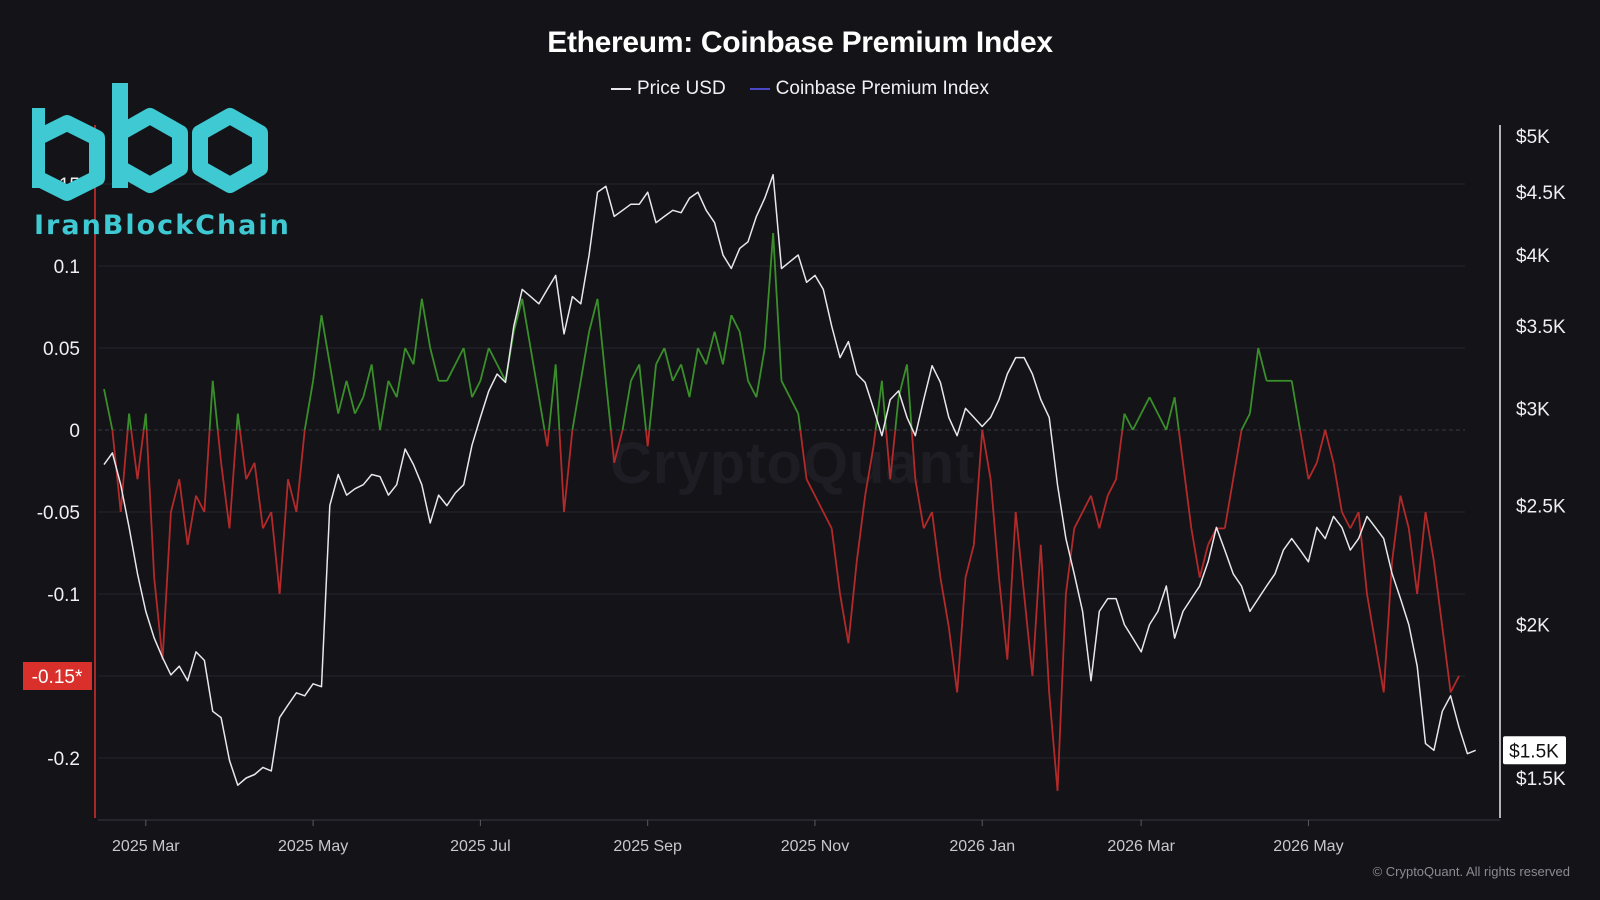  What do you see at coordinates (668, 89) in the screenshot?
I see `legend-item-price: Price USD` at bounding box center [668, 89].